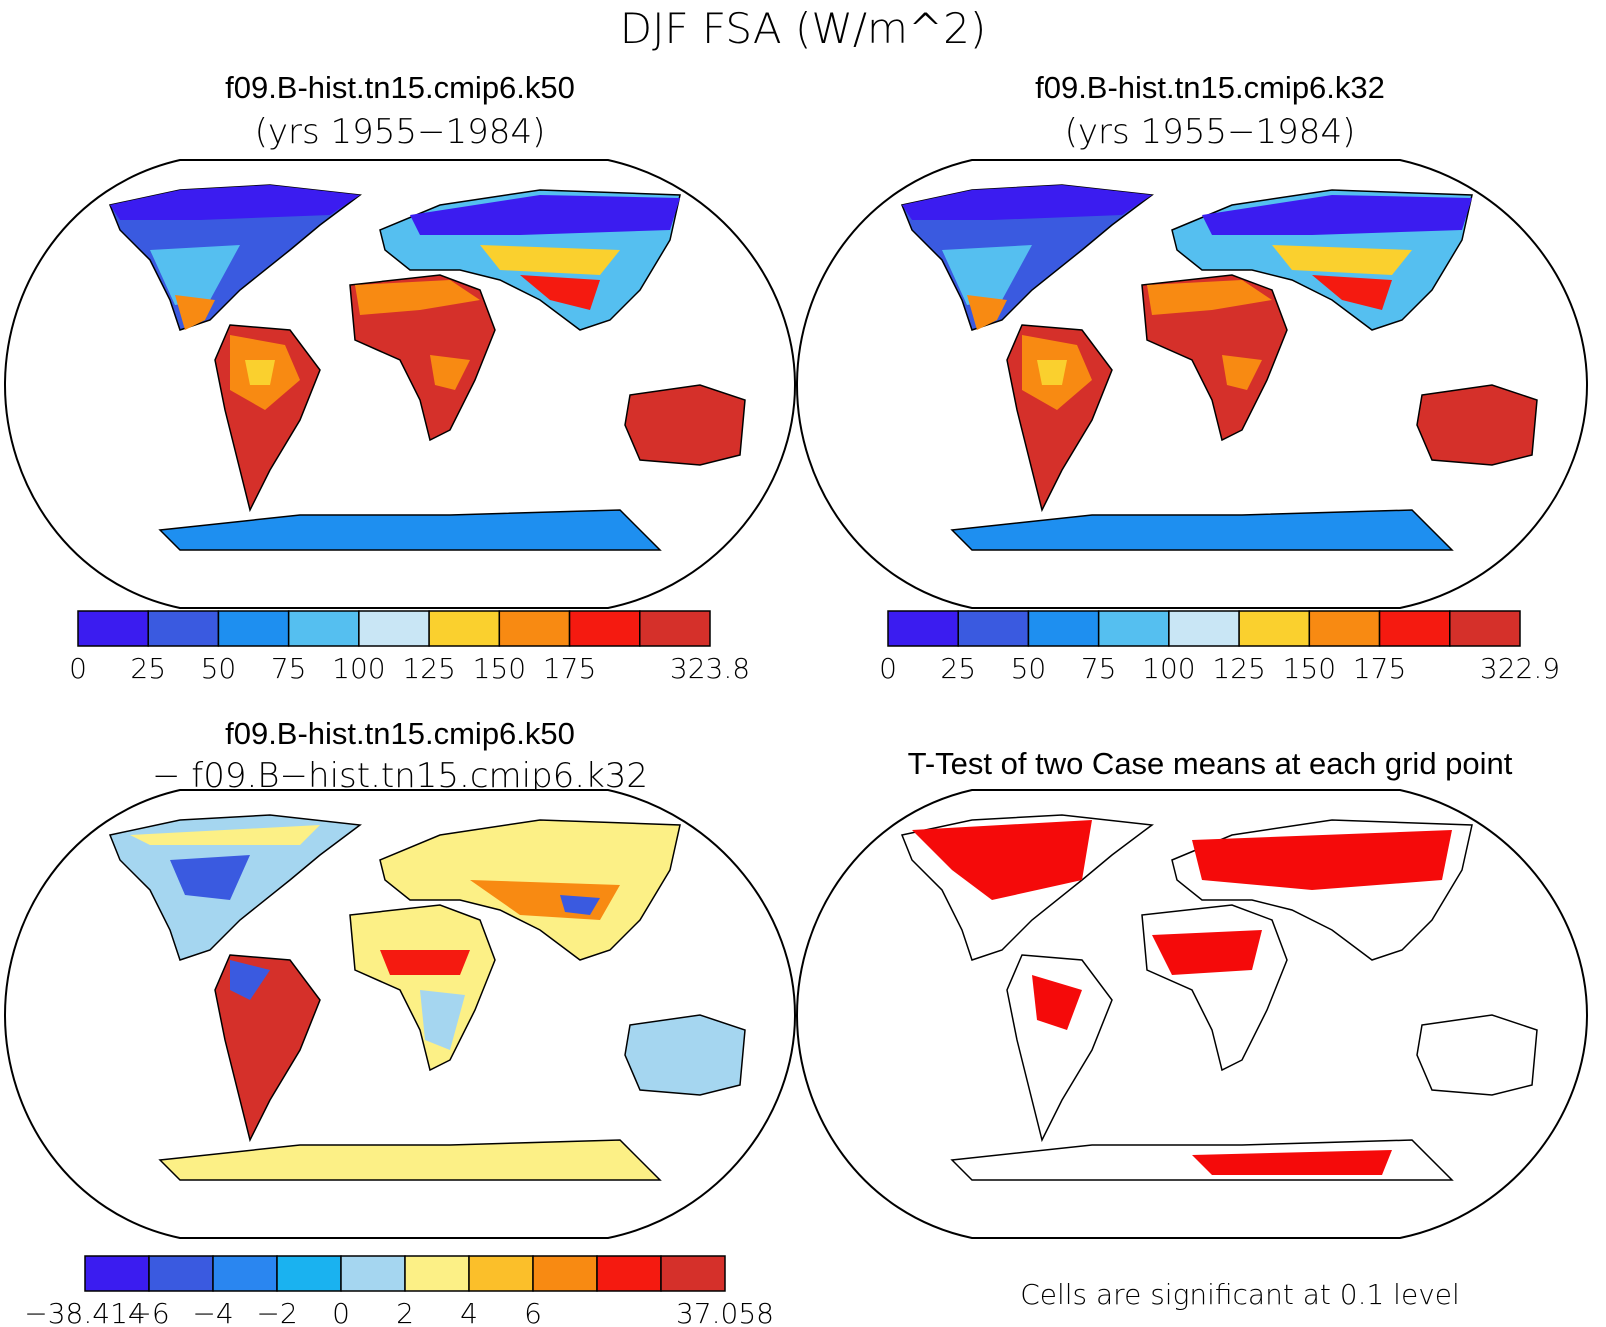 The width and height of the screenshot is (1606, 1327). Describe the element at coordinates (1240, 1294) in the screenshot. I see `ttest-note: Cells are significant at 0.1 level` at that location.